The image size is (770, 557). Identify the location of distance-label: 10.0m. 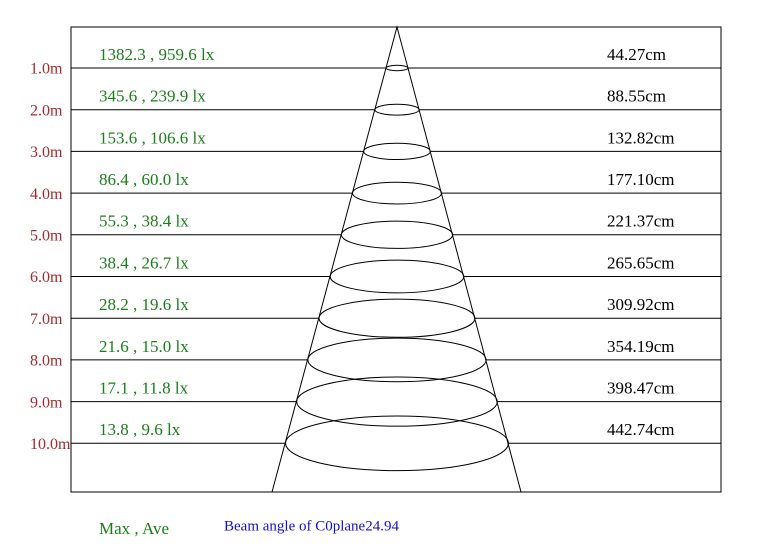
(50, 444).